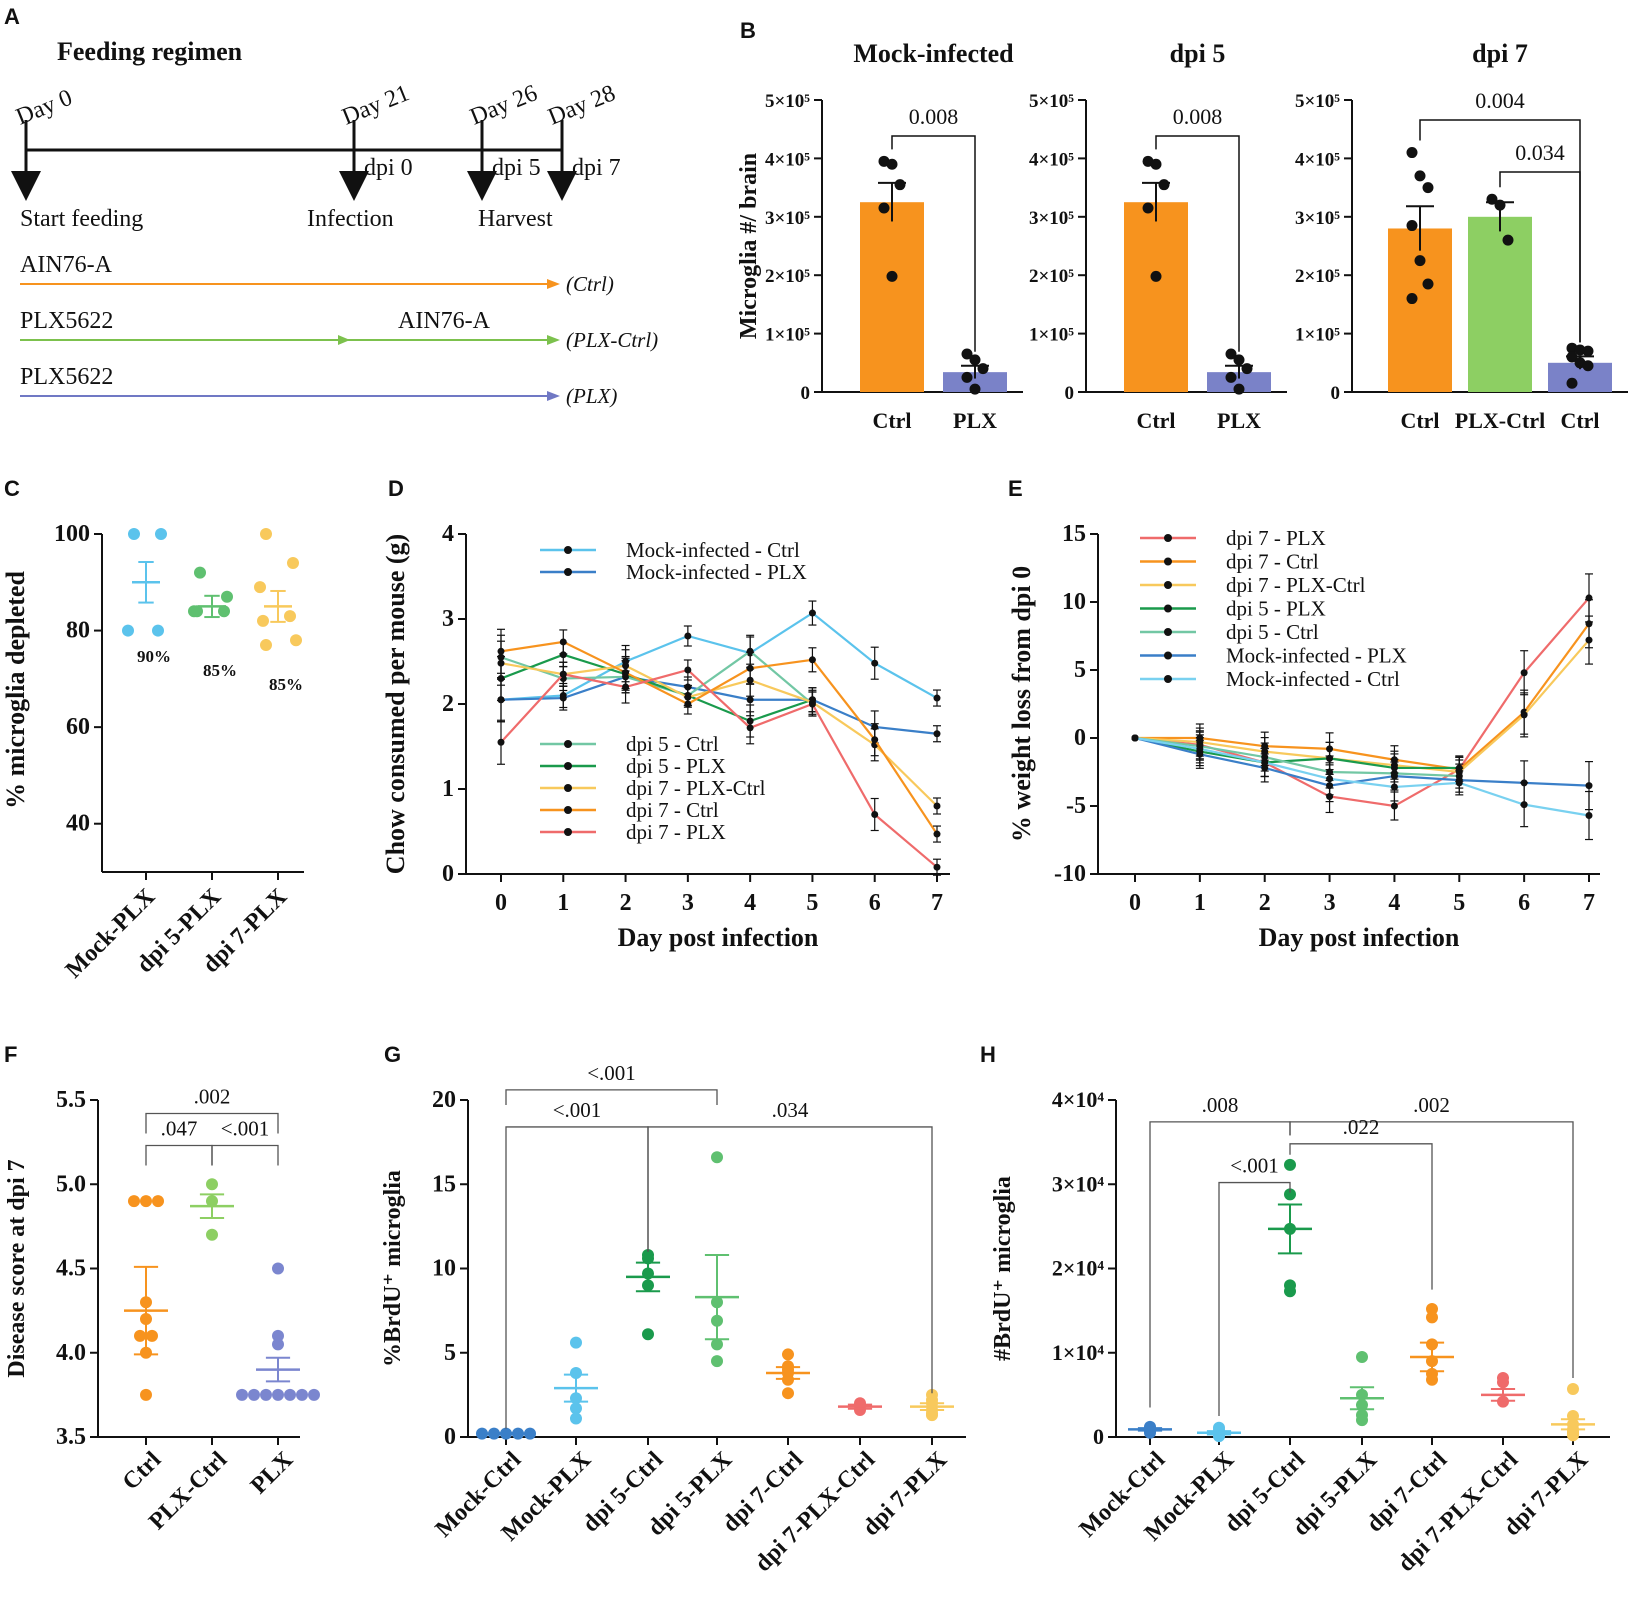 Image resolution: width=1632 pixels, height=1601 pixels. What do you see at coordinates (1198, 53) in the screenshot?
I see `b-sub1-title: dpi 5` at bounding box center [1198, 53].